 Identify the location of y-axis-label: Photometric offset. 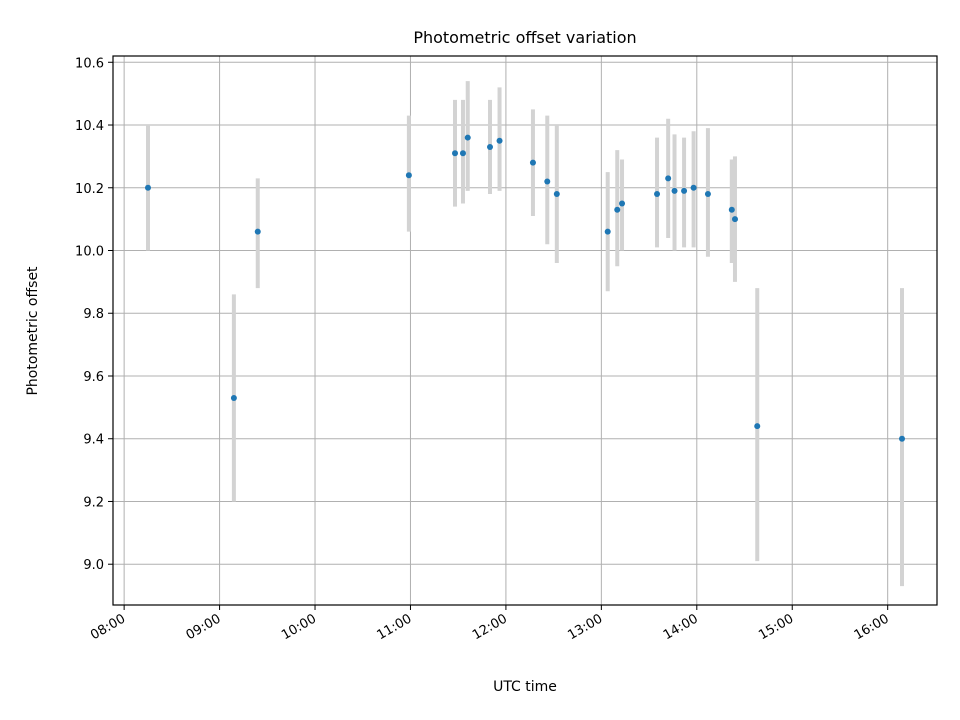
(33, 331).